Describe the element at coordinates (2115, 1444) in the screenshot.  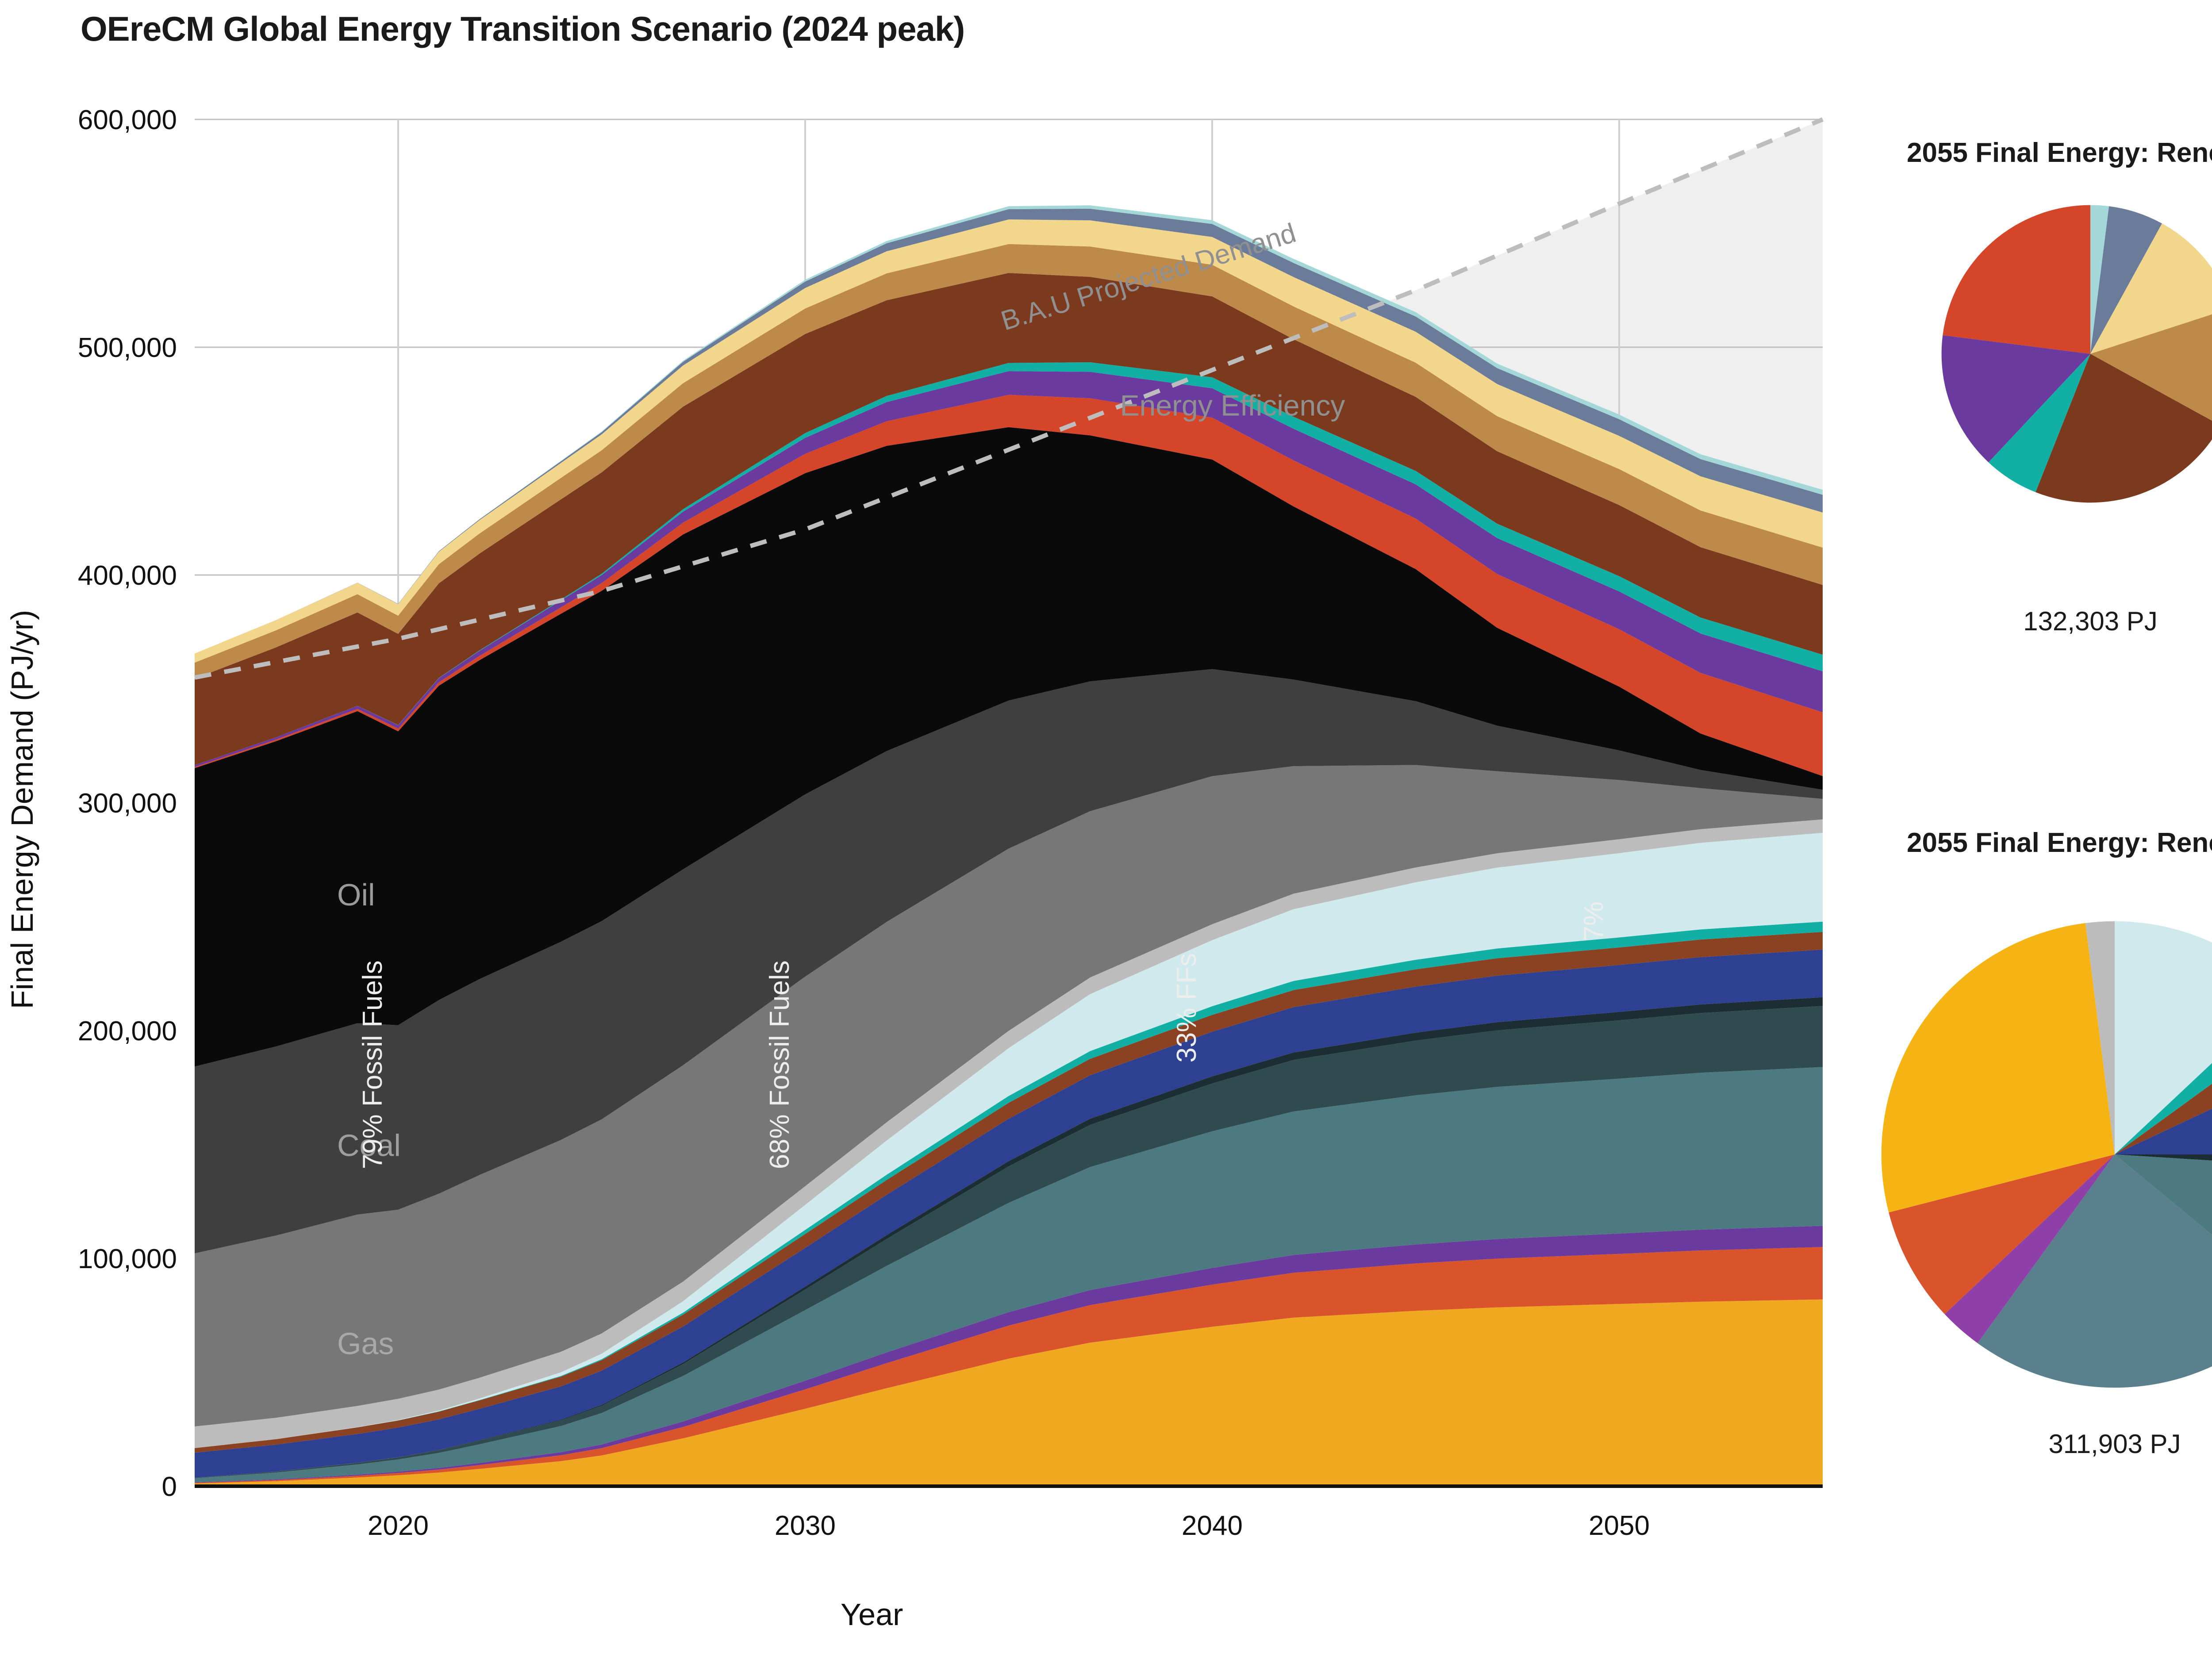
I see `pie2-total: 311,903 PJ` at that location.